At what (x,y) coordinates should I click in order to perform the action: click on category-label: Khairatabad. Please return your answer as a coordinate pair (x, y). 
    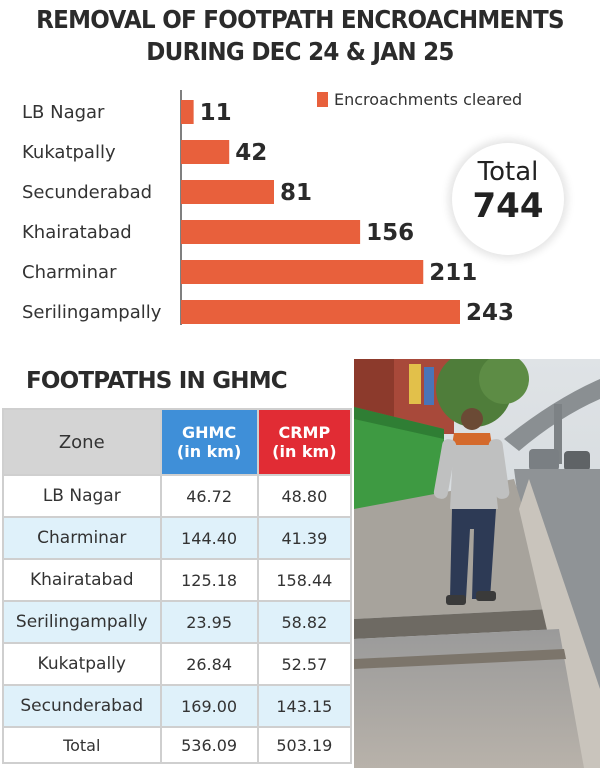
    Looking at the image, I should click on (77, 232).